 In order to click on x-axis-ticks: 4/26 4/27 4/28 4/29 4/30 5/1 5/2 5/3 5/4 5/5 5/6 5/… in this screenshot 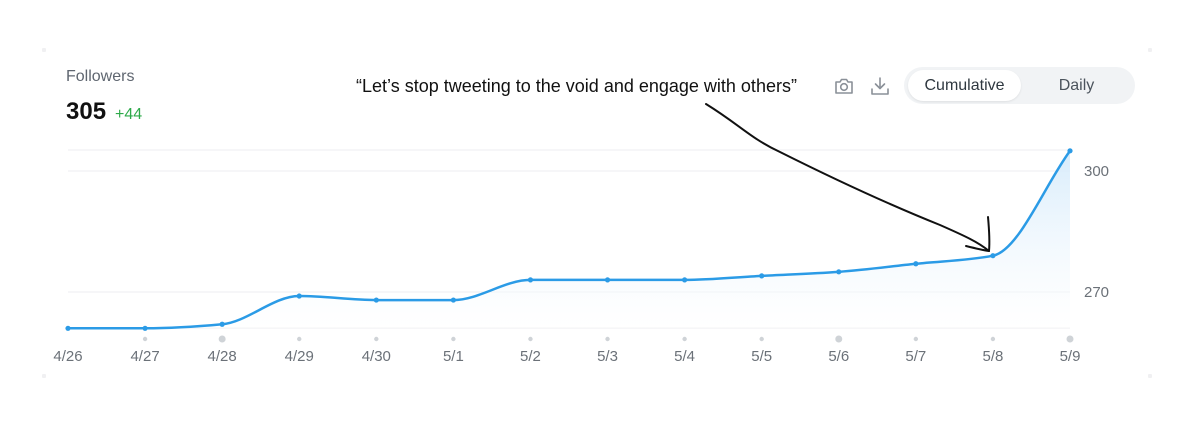, I will do `click(567, 350)`.